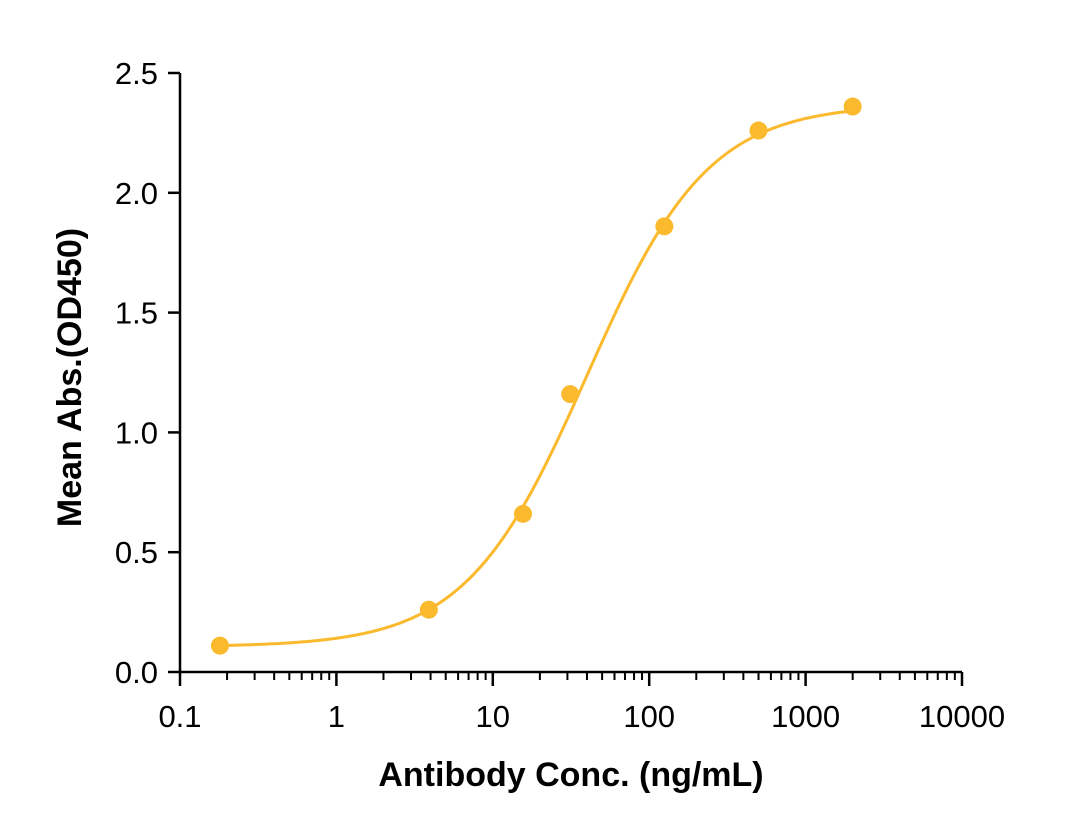  I want to click on y-tick-label: 2.0, so click(136, 193).